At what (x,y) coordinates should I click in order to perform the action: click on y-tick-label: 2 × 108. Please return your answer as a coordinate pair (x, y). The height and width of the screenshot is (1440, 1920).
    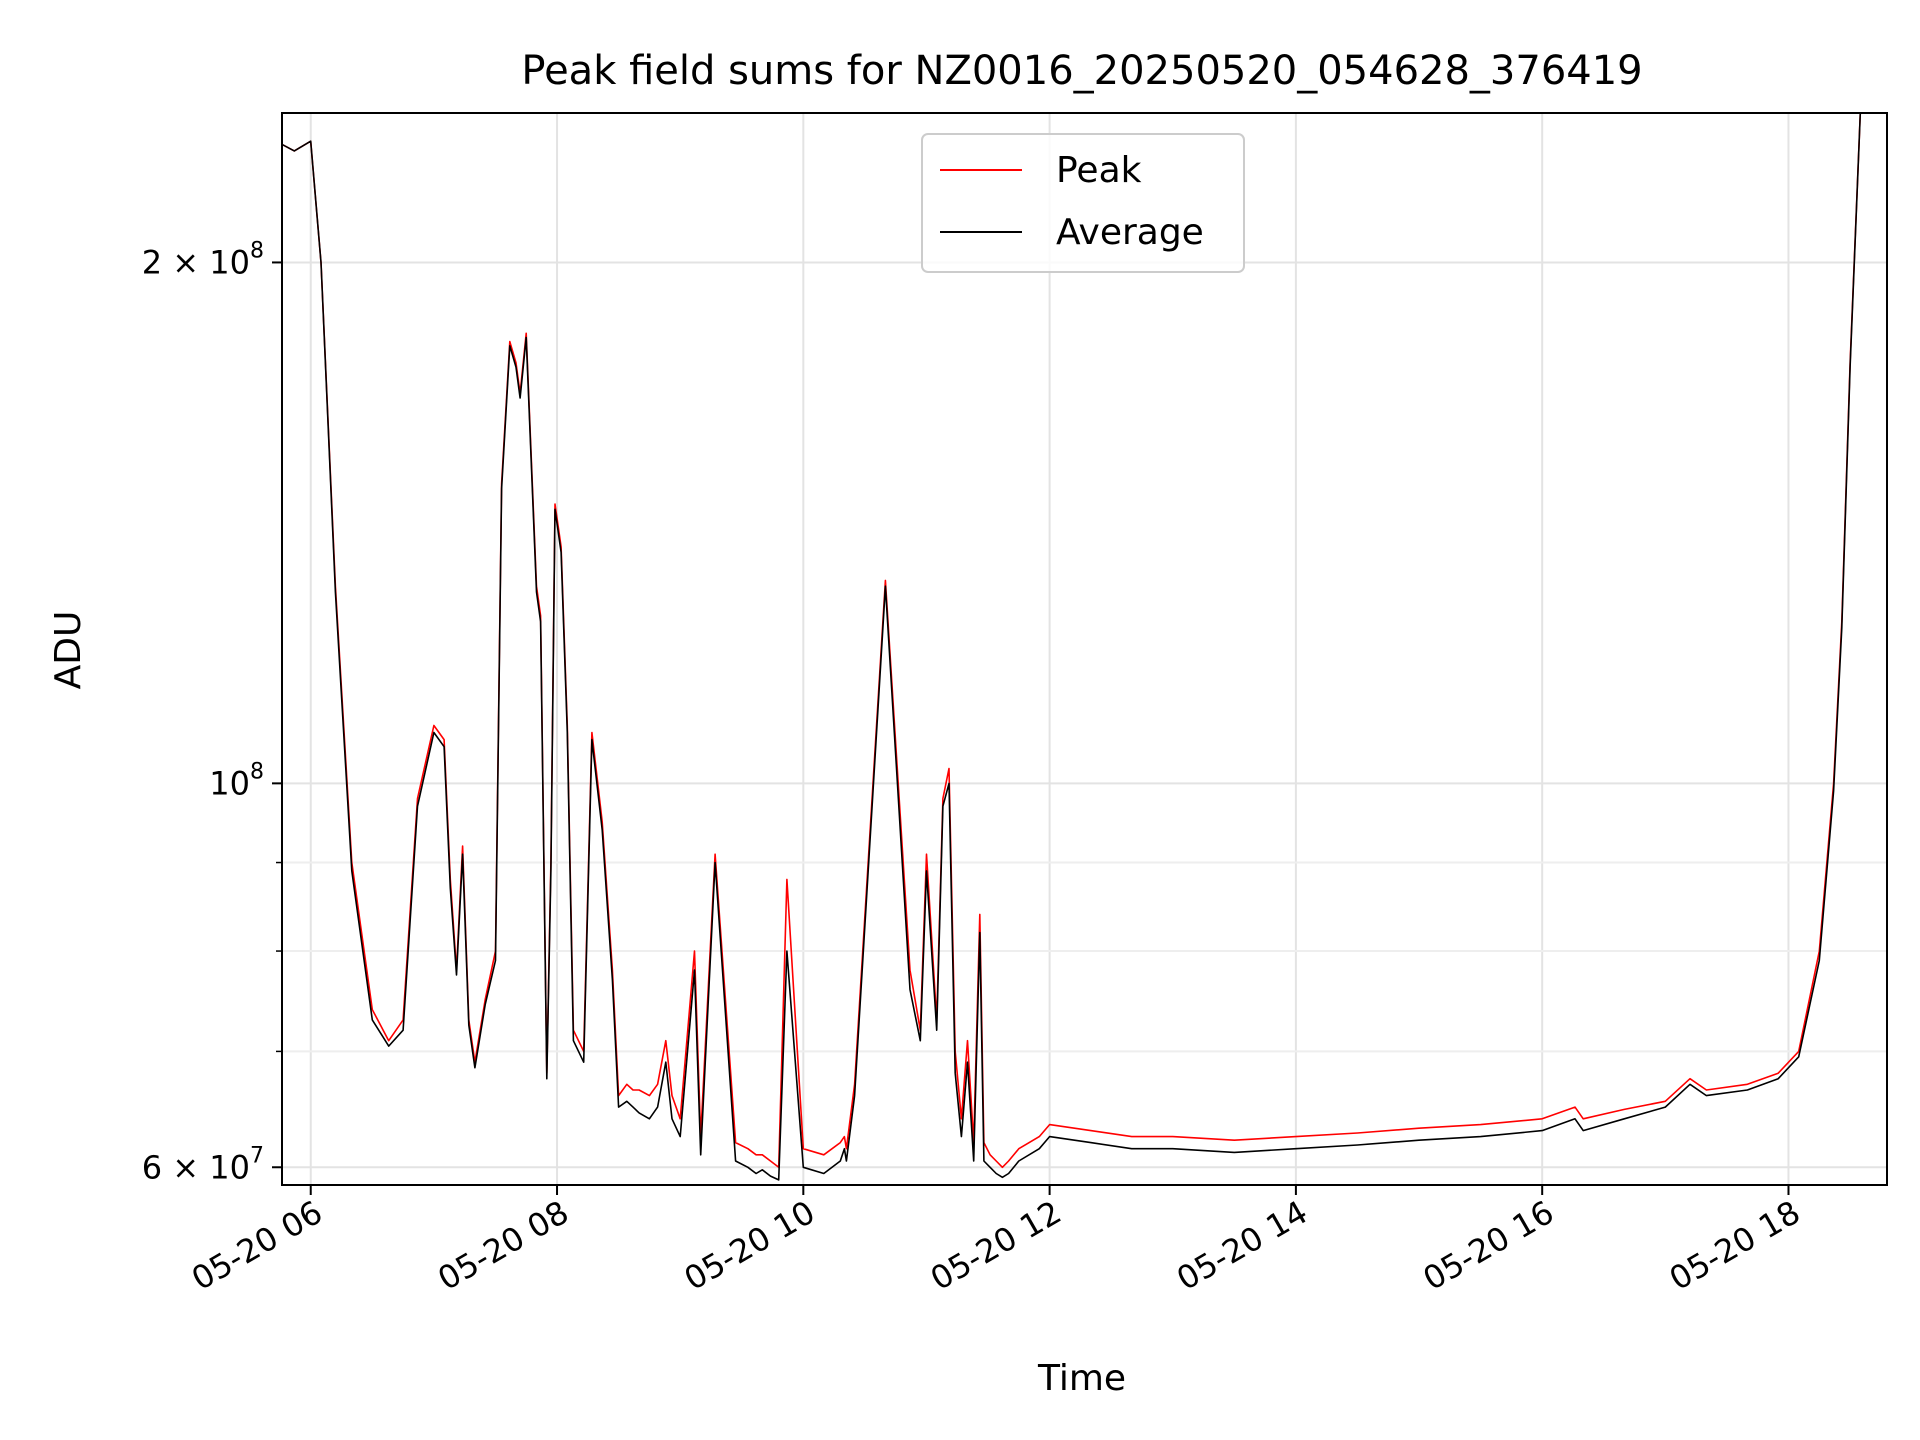
    Looking at the image, I should click on (203, 259).